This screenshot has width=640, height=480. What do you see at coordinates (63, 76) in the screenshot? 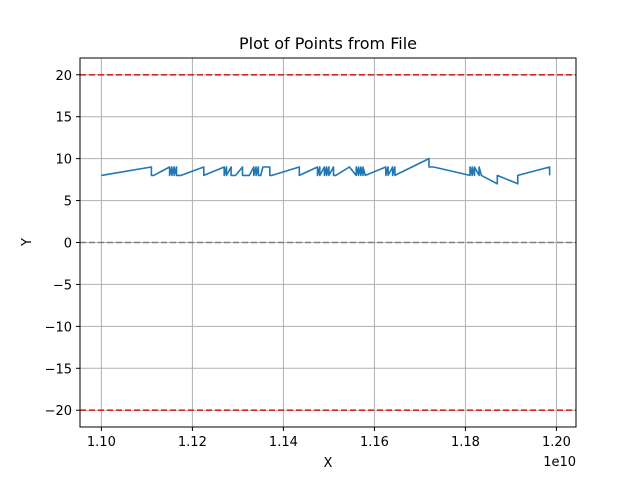
I see `y-tick-label: 20` at bounding box center [63, 76].